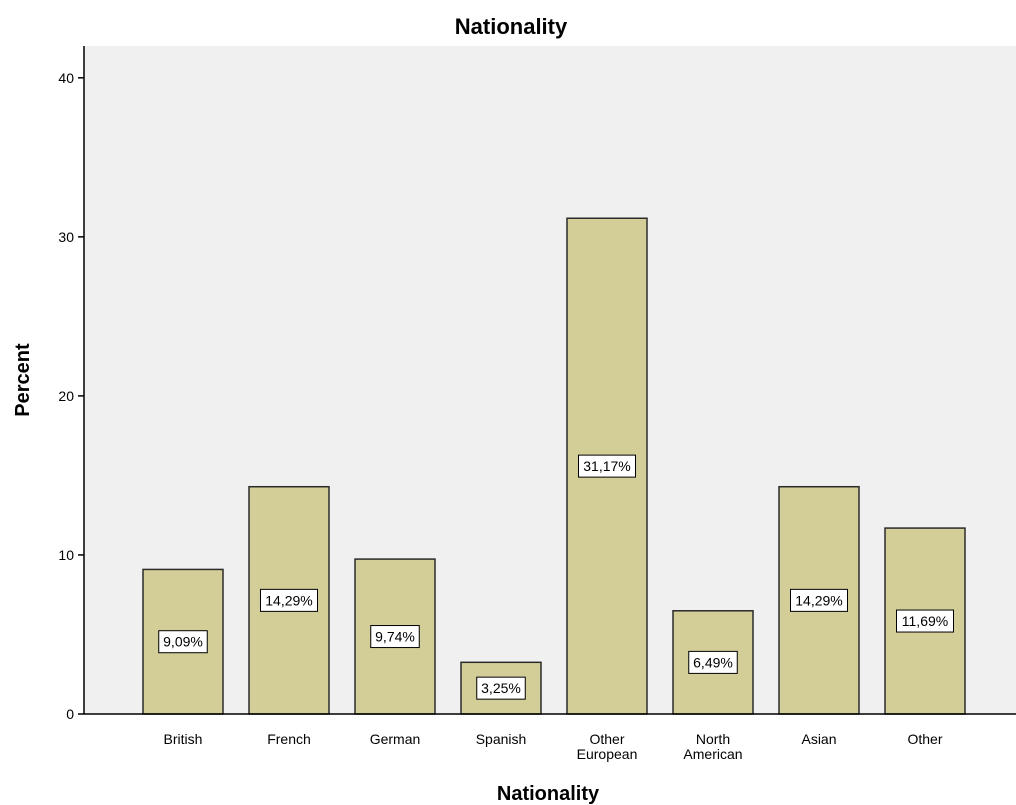 The image size is (1016, 805). I want to click on data-label: 31,17%, so click(607, 466).